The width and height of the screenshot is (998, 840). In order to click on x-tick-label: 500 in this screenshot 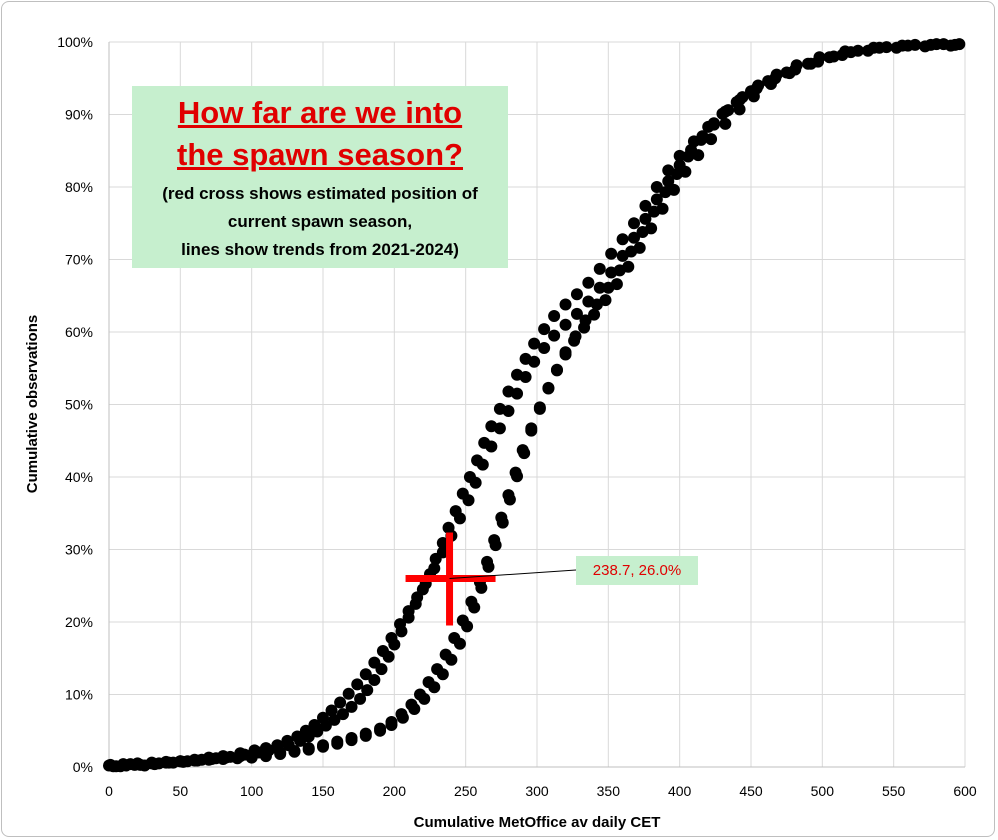, I will do `click(823, 791)`.